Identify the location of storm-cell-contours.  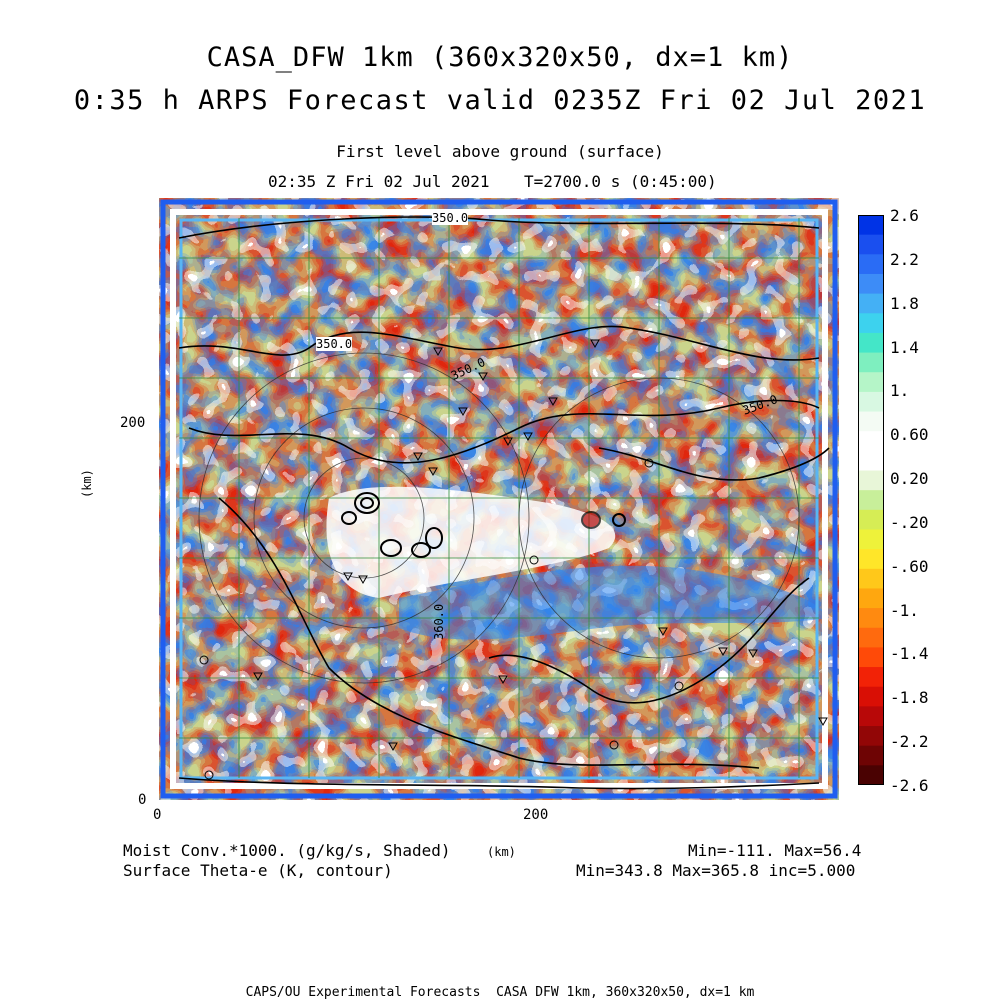
(483, 525).